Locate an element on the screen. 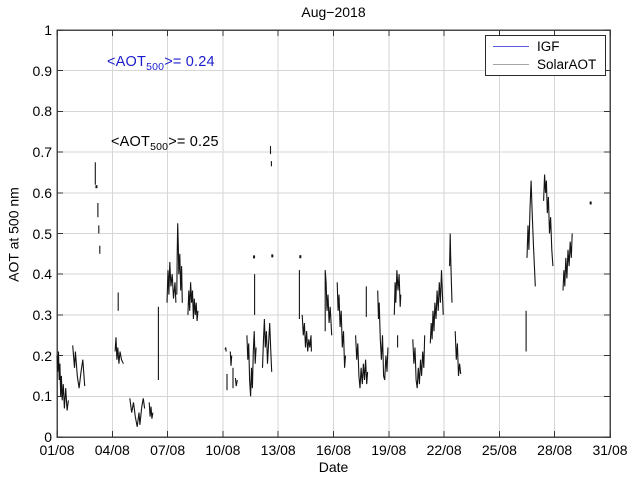 The width and height of the screenshot is (640, 480). y-tick-label: 0.3 is located at coordinates (42, 314).